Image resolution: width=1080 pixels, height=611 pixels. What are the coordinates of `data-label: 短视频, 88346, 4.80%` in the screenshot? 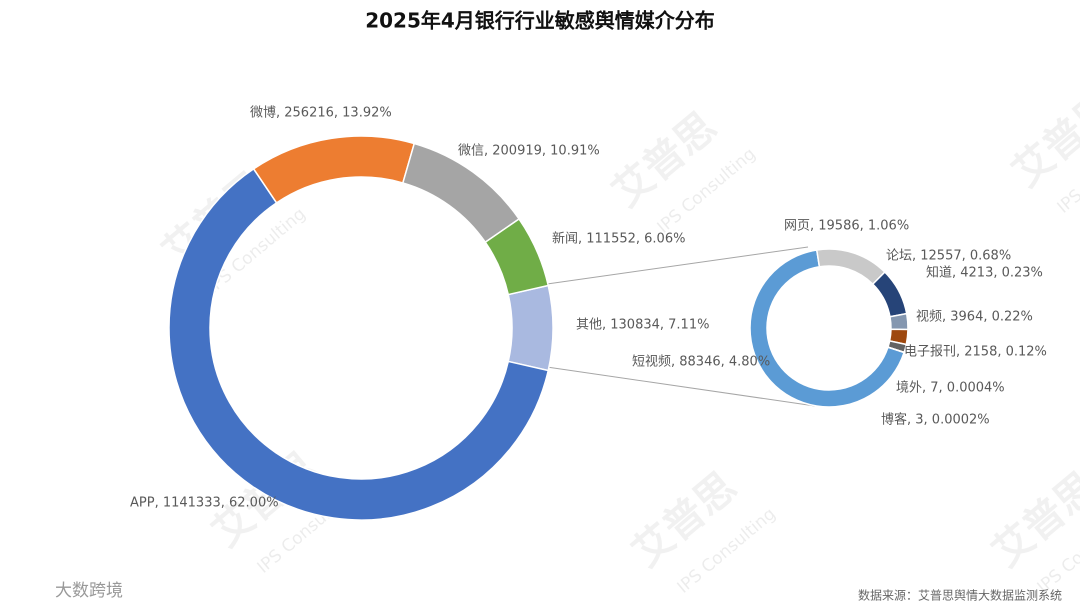 It's located at (701, 362).